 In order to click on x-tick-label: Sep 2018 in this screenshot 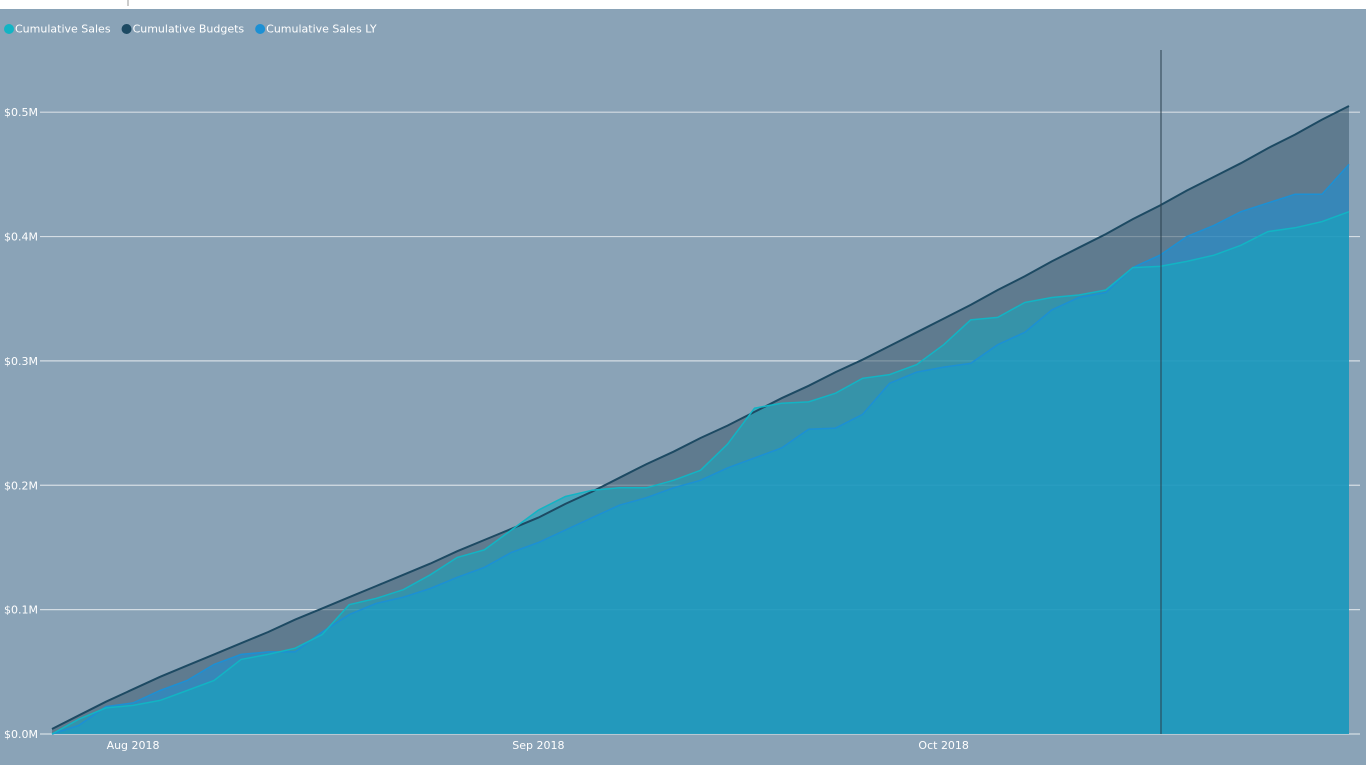, I will do `click(538, 745)`.